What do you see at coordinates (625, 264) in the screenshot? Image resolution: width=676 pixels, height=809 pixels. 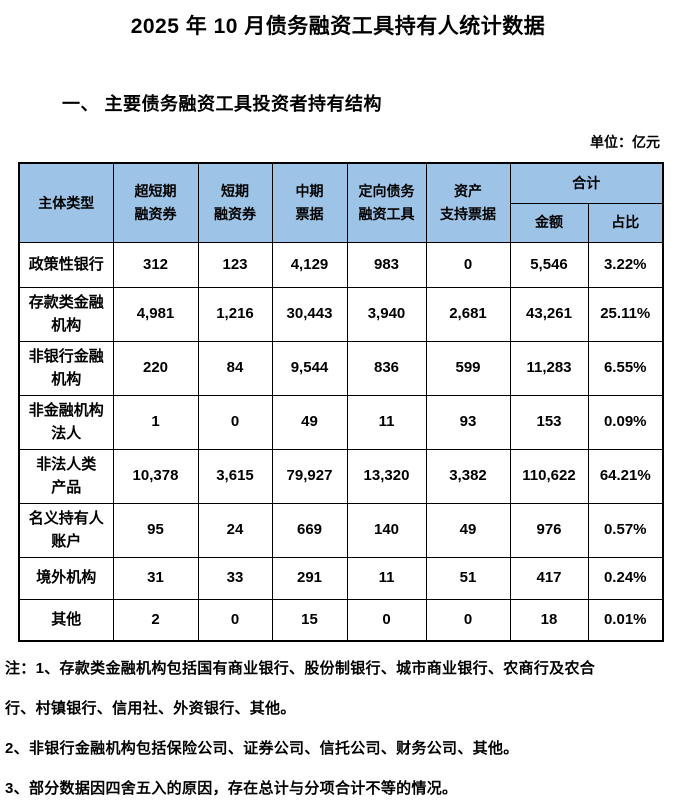 I see `cell-total-share: 3.22%` at bounding box center [625, 264].